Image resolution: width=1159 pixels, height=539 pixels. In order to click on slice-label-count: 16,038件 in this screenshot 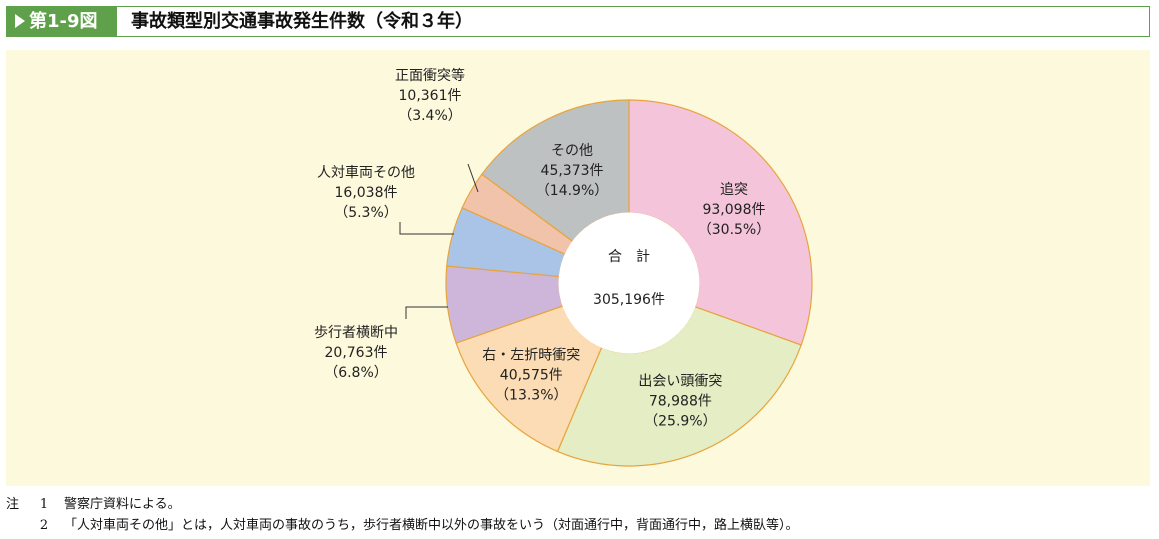, I will do `click(366, 193)`.